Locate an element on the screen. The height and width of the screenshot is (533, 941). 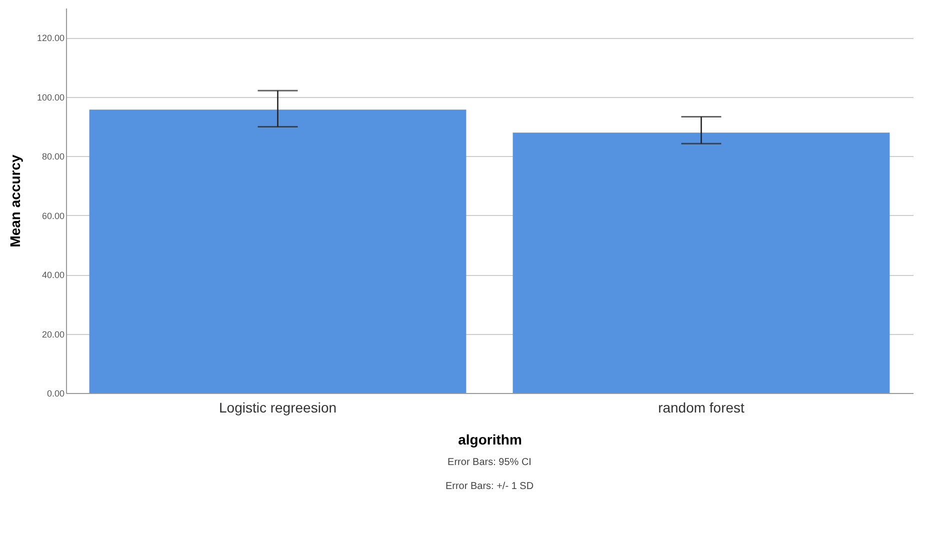
x-axis-title: algorithm is located at coordinates (490, 440).